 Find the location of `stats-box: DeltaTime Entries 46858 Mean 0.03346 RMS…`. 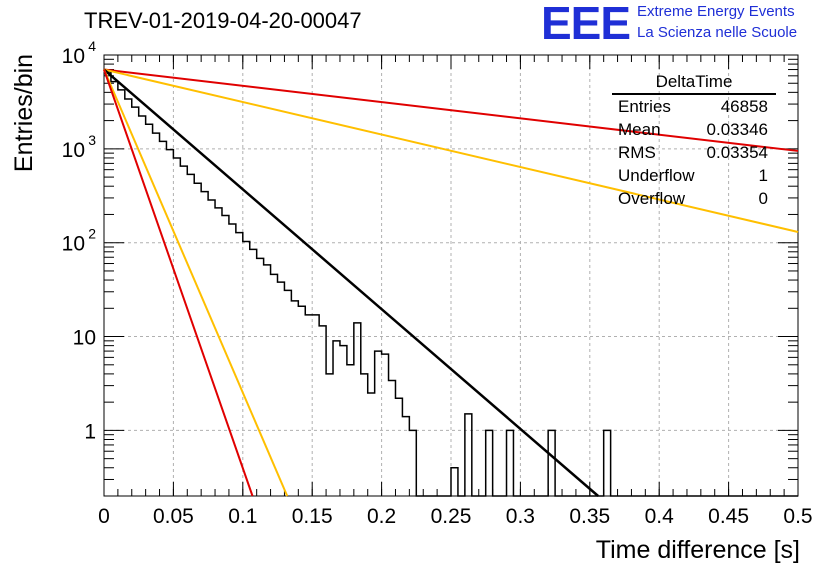

stats-box: DeltaTime Entries 46858 Mean 0.03346 RMS… is located at coordinates (694, 141).